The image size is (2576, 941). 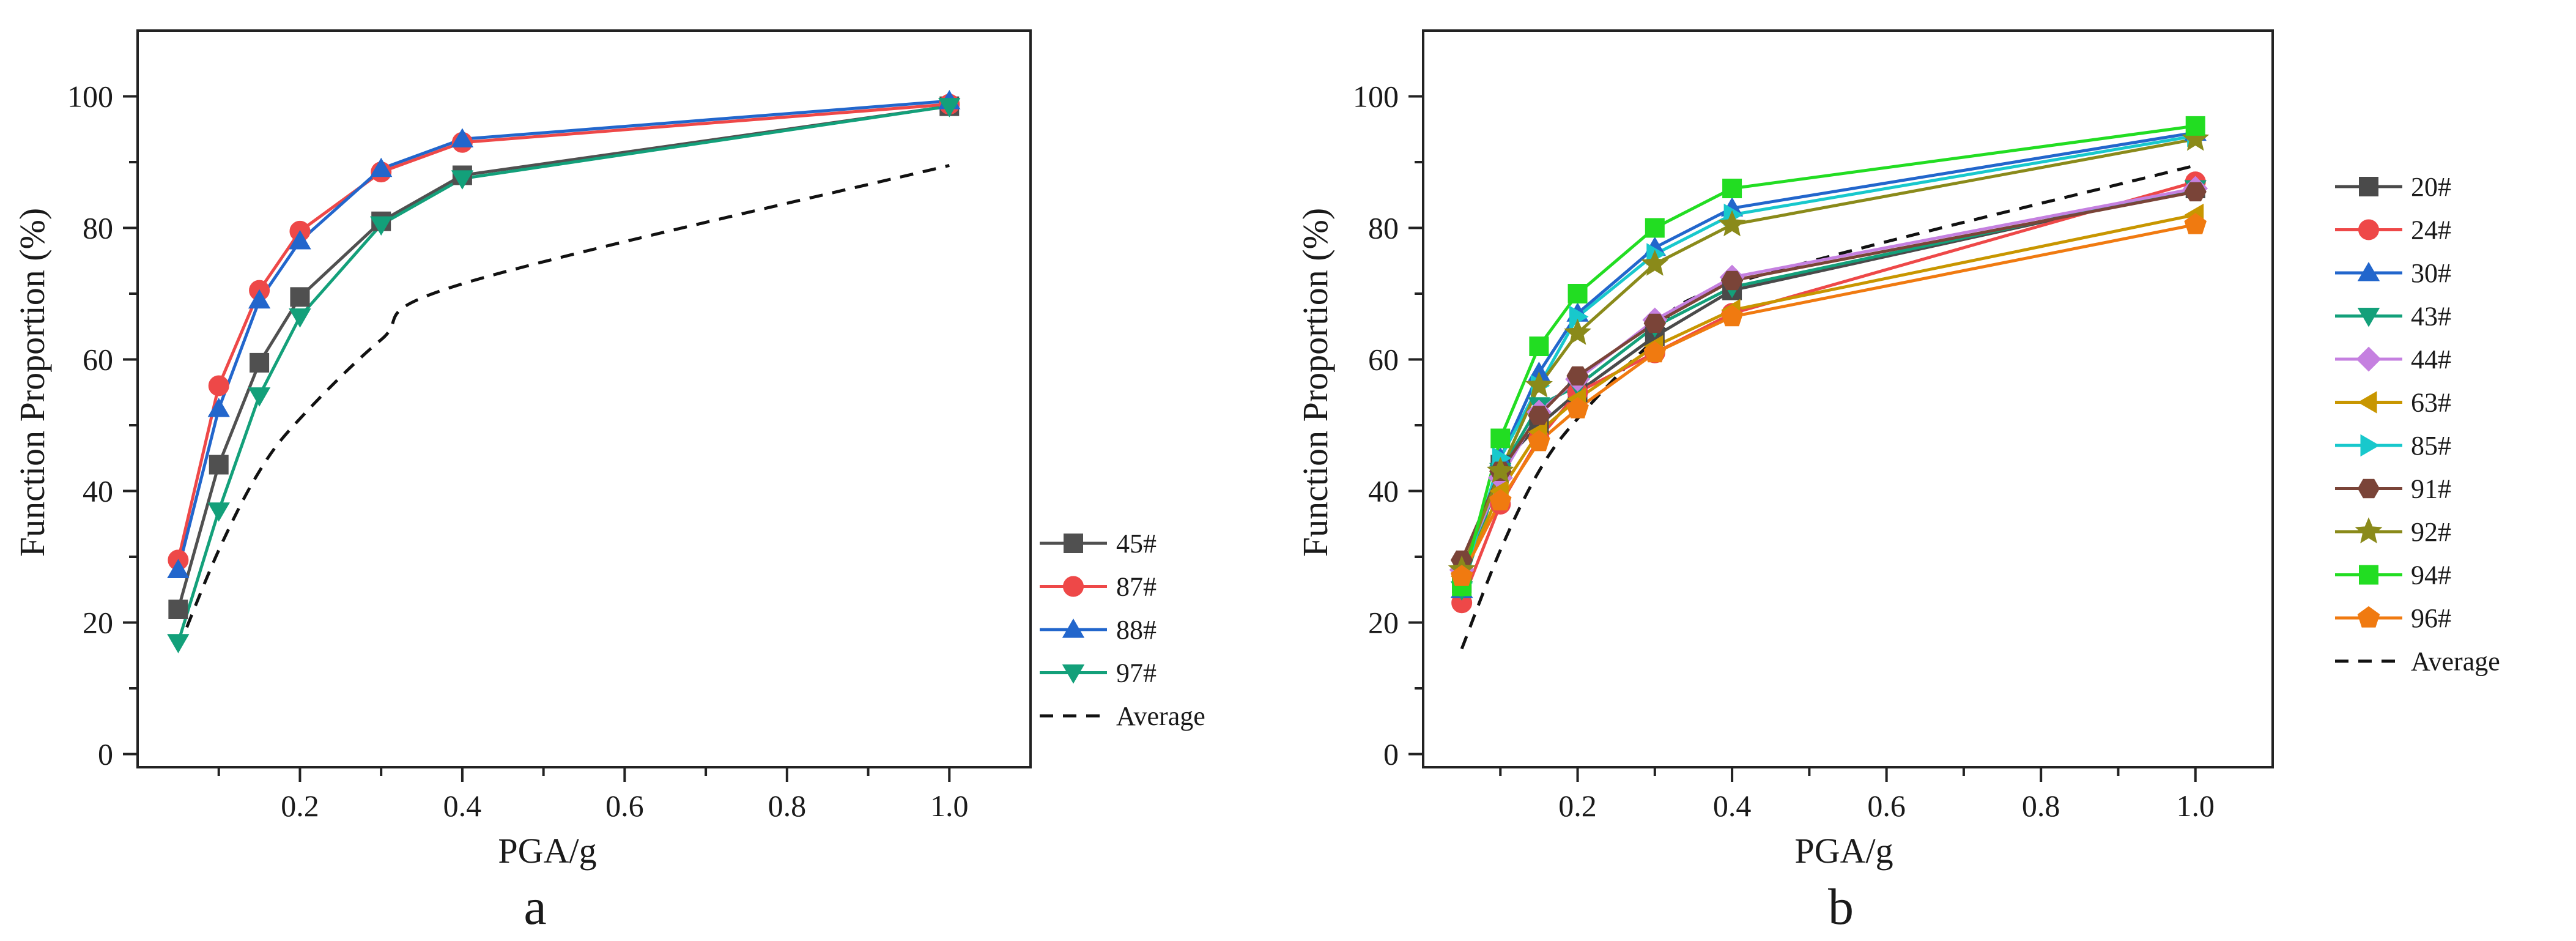 I want to click on legend-label: 85#, so click(x=2431, y=446).